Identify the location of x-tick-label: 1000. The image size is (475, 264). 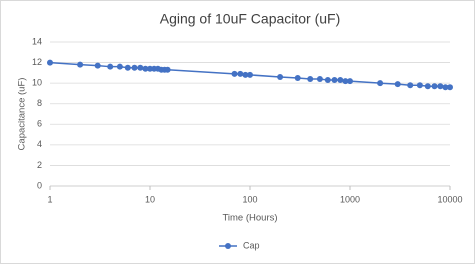
(350, 199).